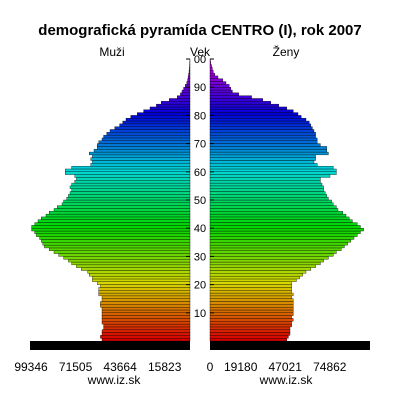 The width and height of the screenshot is (400, 400). Describe the element at coordinates (286, 367) in the screenshot. I see `women-axis-tick-label: 47021` at that location.